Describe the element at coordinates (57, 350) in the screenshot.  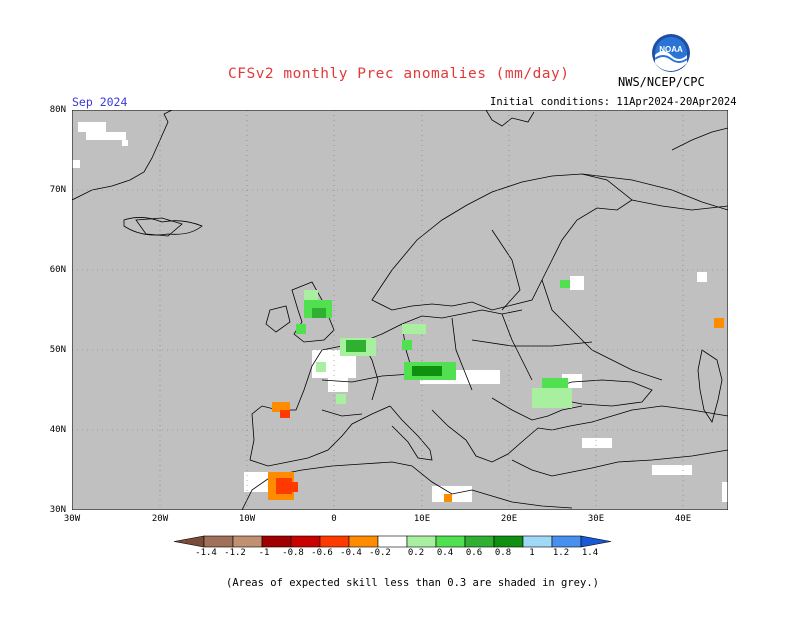
I see `lat-label: 50N` at that location.